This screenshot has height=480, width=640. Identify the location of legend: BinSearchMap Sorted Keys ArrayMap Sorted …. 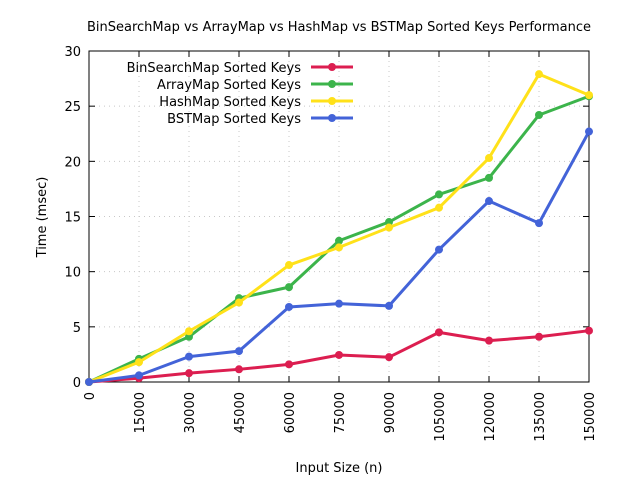
(240, 94).